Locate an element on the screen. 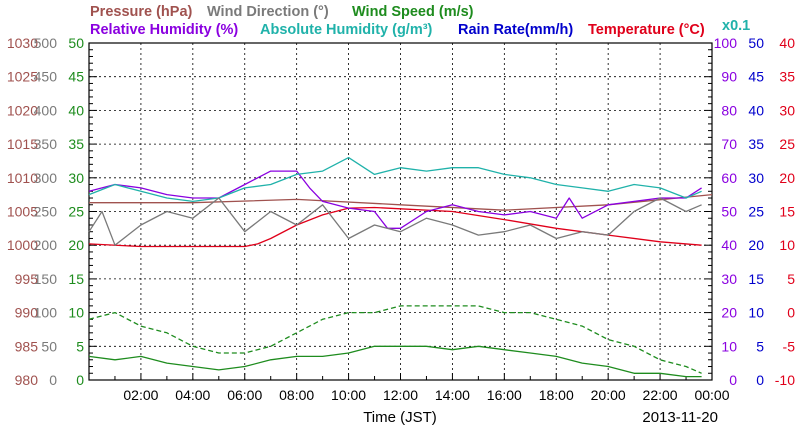  y-tick-label-relative-humidity: 60 is located at coordinates (729, 178).